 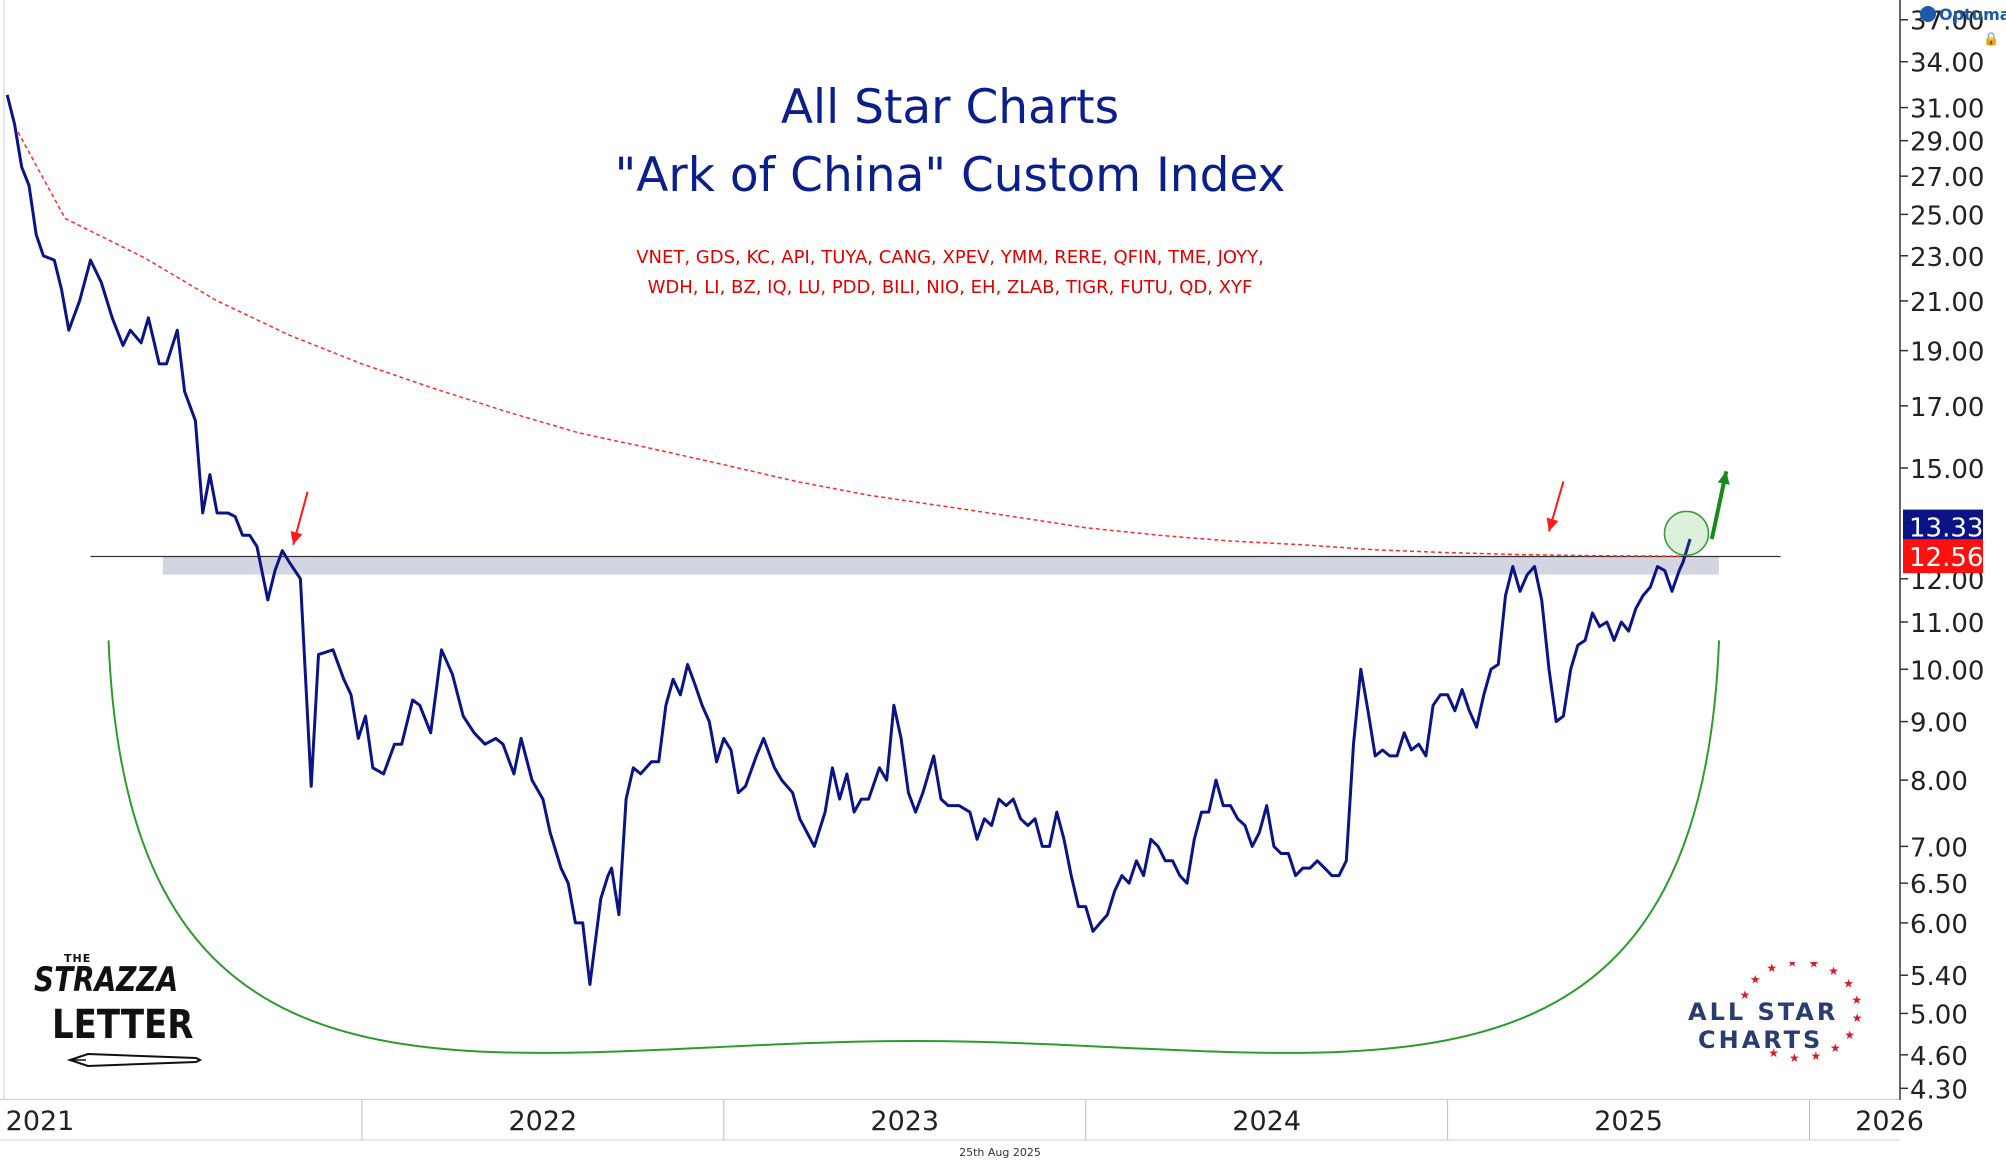 I want to click on y-tick-label: 29.00, so click(x=1947, y=143).